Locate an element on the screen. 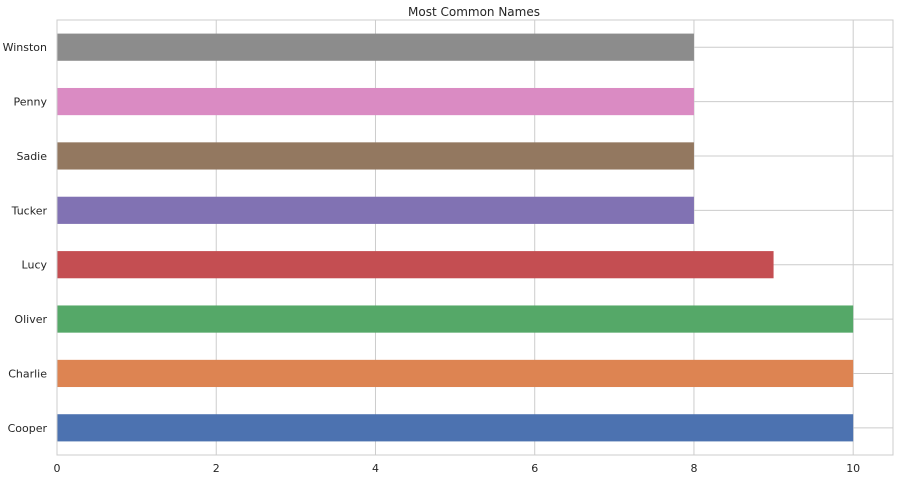 The width and height of the screenshot is (906, 482). x-tick-label: 8 is located at coordinates (693, 468).